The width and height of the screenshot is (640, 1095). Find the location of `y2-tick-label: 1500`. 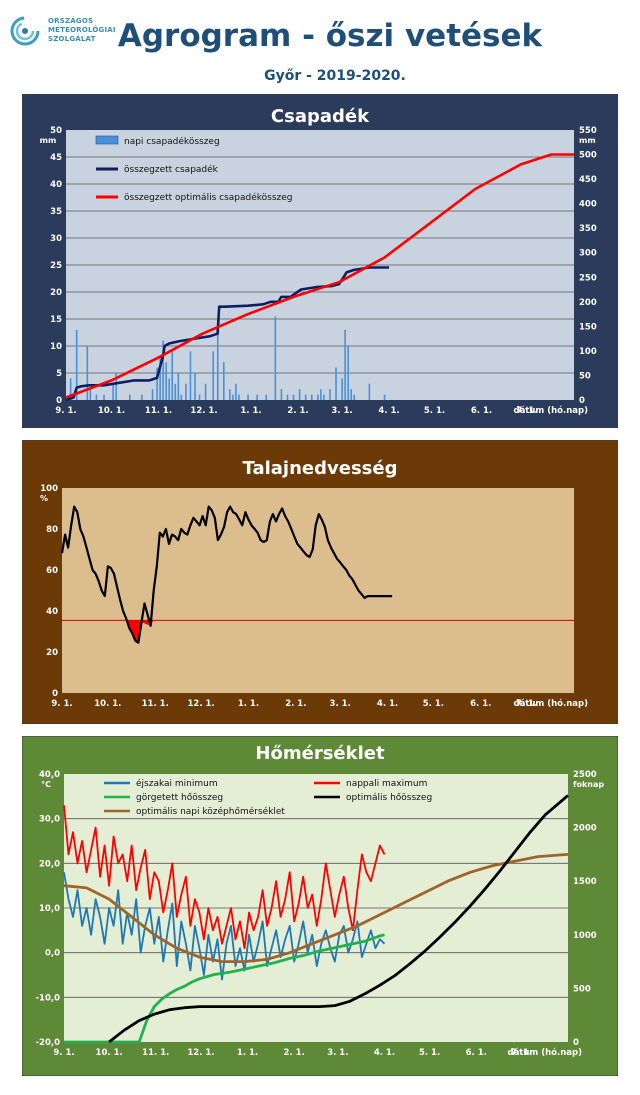

y2-tick-label: 1500 is located at coordinates (585, 882).